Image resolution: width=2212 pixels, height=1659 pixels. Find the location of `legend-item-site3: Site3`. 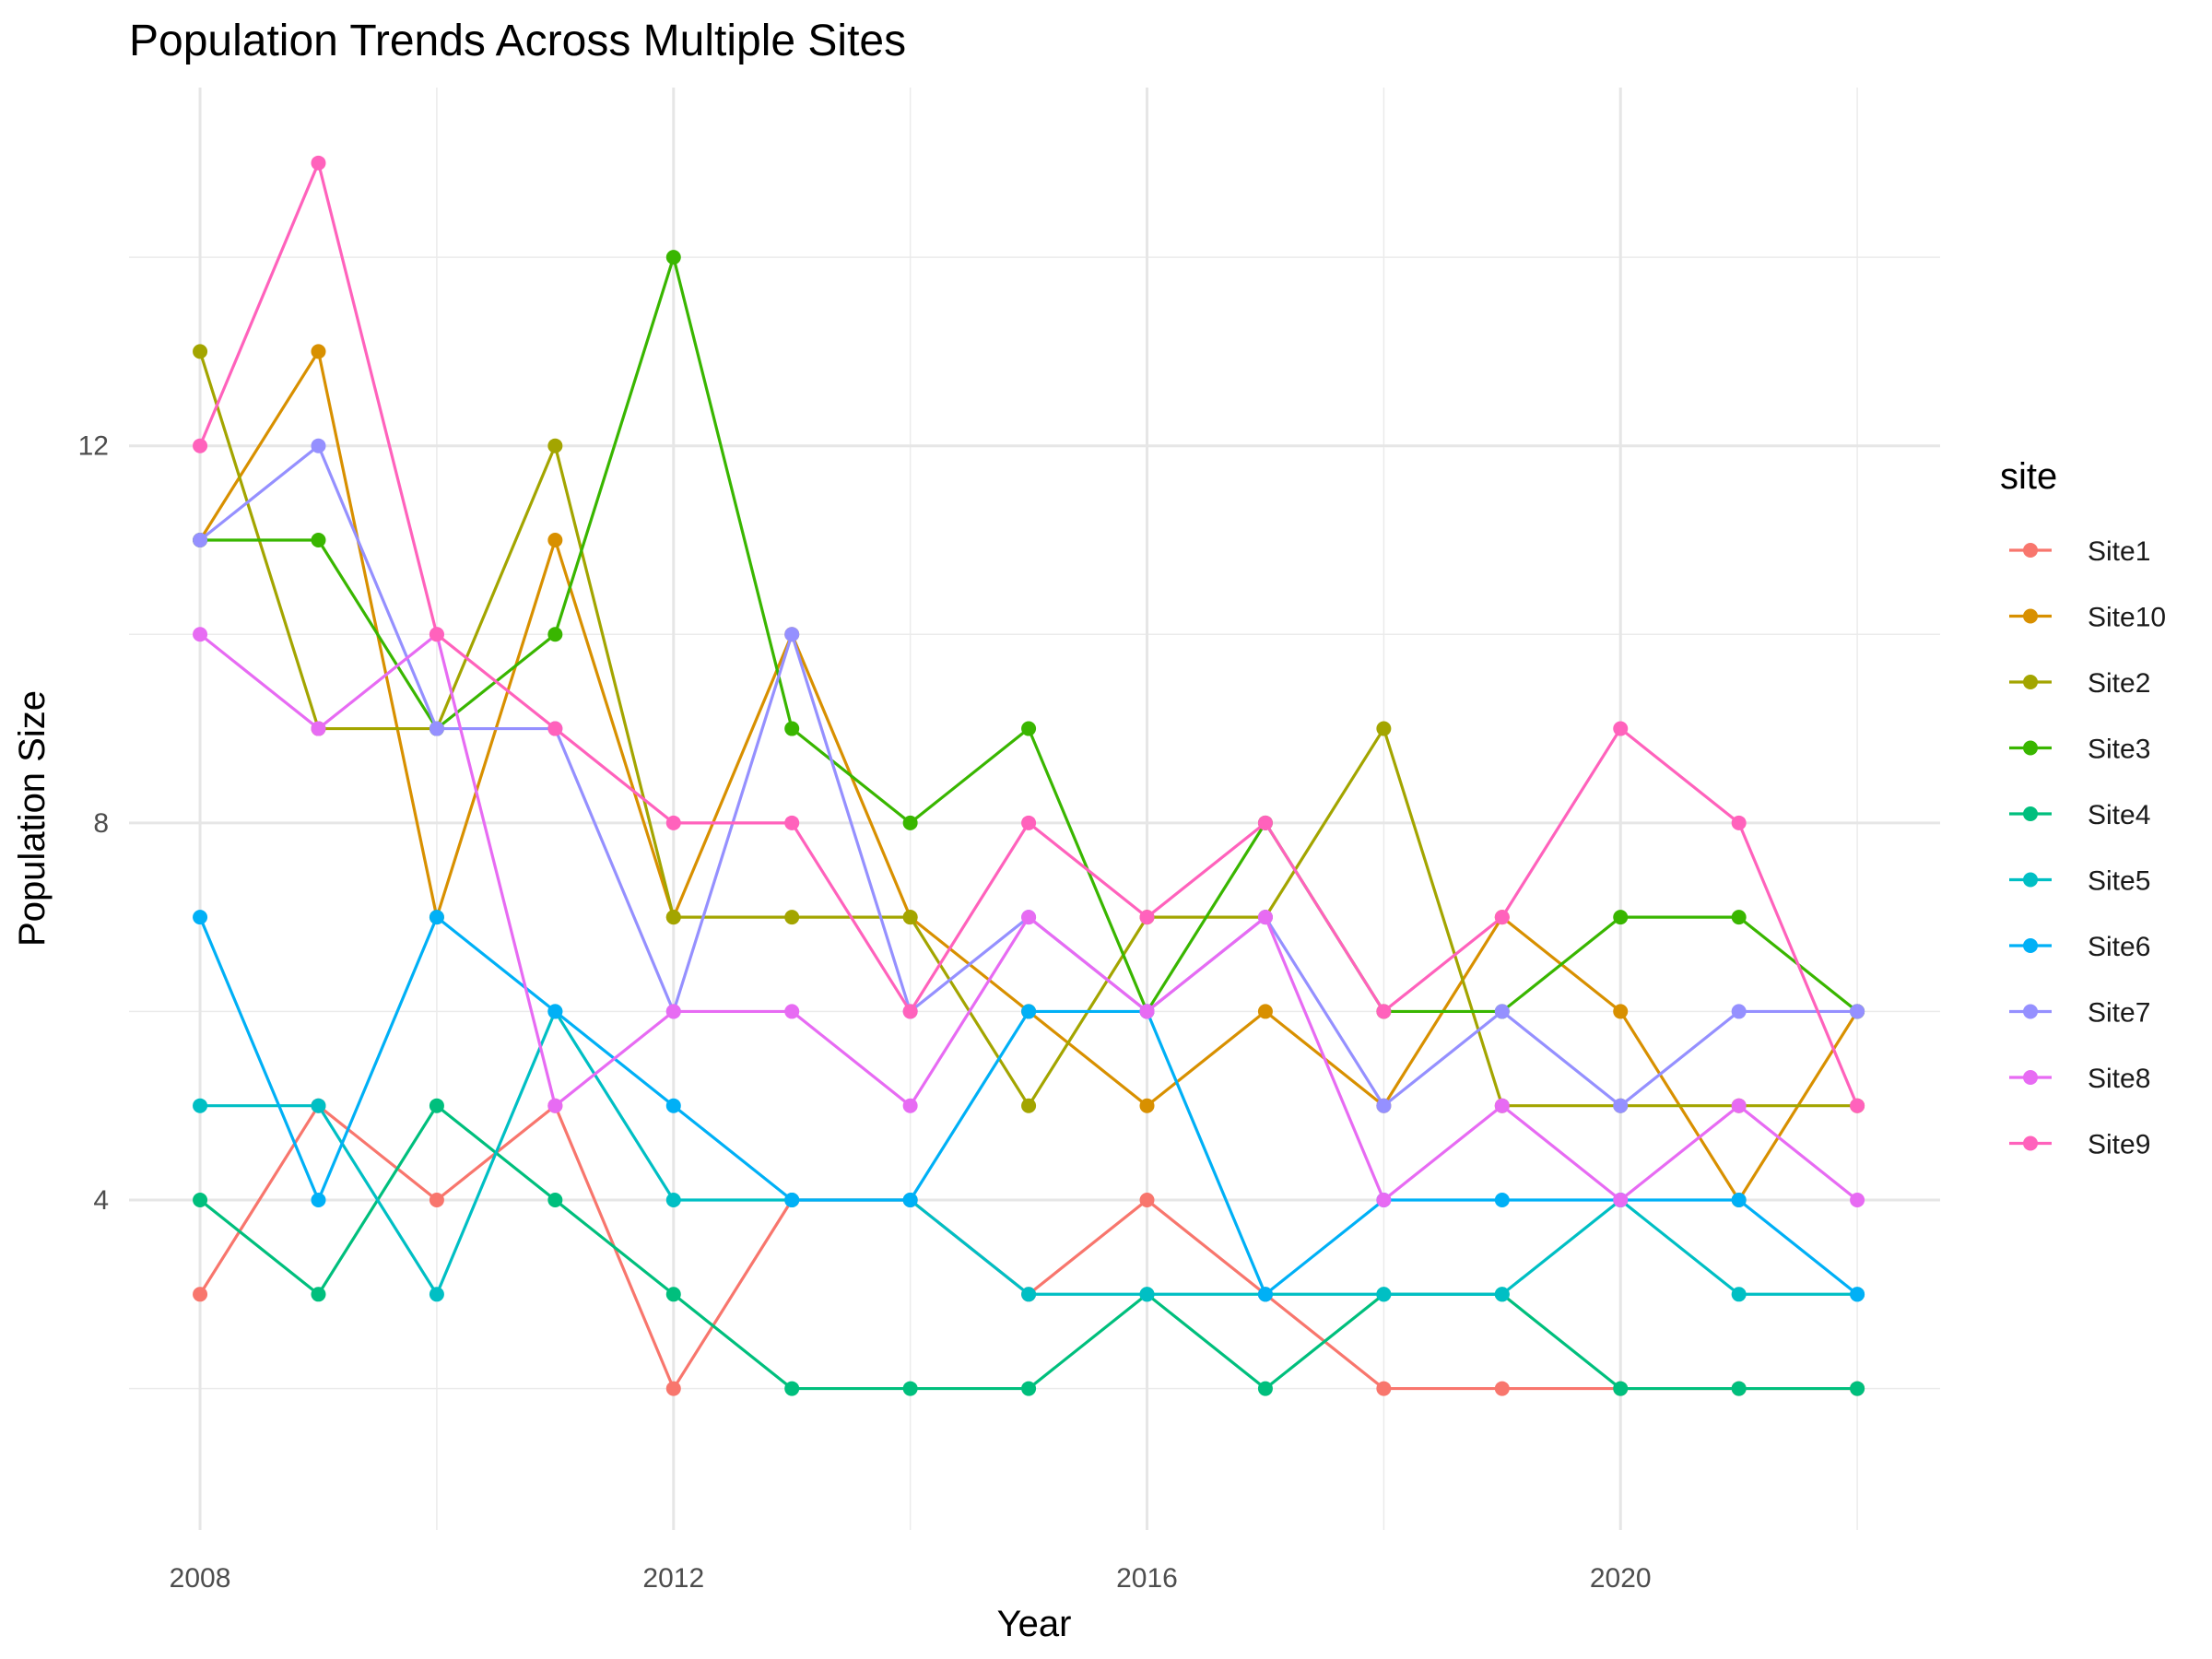

legend-item-site3: Site3 is located at coordinates (2079, 750).